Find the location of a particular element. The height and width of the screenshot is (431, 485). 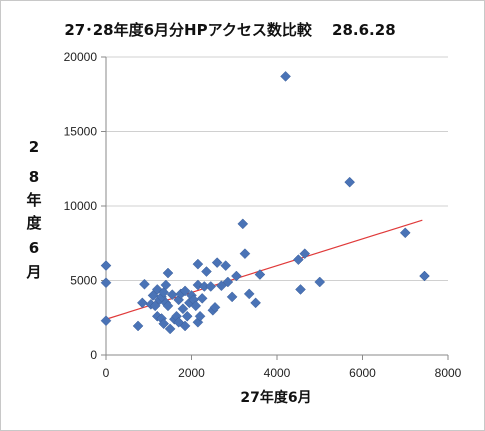

x-axis-label: 27年度6月 is located at coordinates (275, 397).